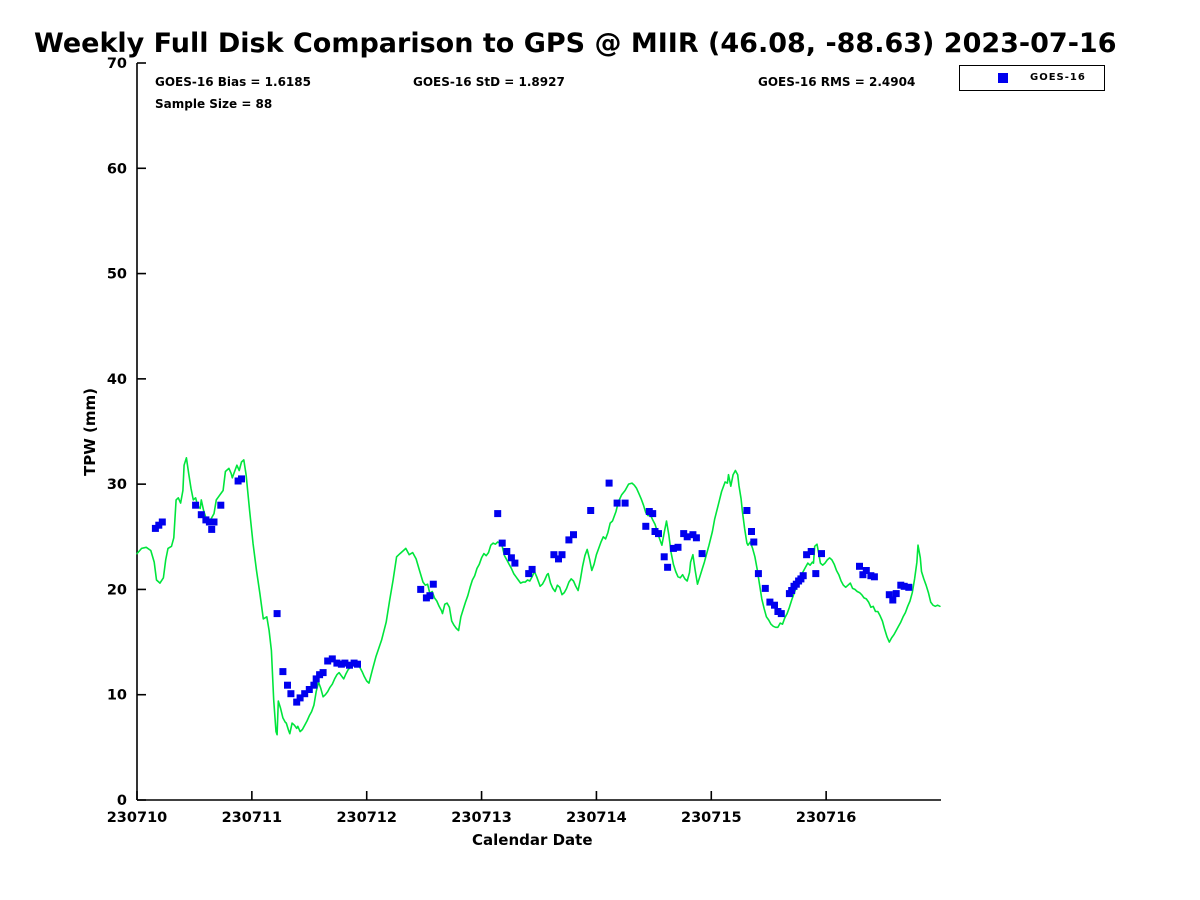 The image size is (1200, 900). Describe the element at coordinates (117, 64) in the screenshot. I see `y-tick-label: 70` at that location.